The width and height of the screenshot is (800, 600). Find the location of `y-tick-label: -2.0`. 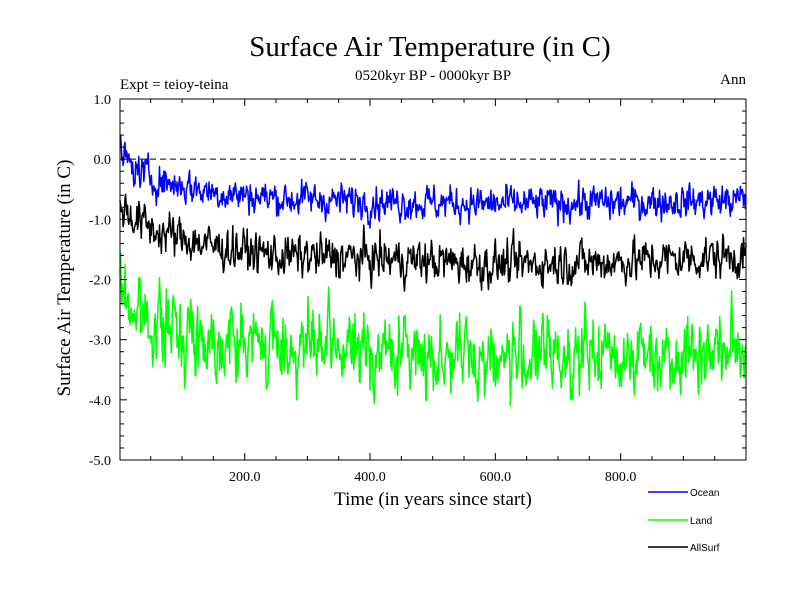

y-tick-label: -2.0 is located at coordinates (100, 281).